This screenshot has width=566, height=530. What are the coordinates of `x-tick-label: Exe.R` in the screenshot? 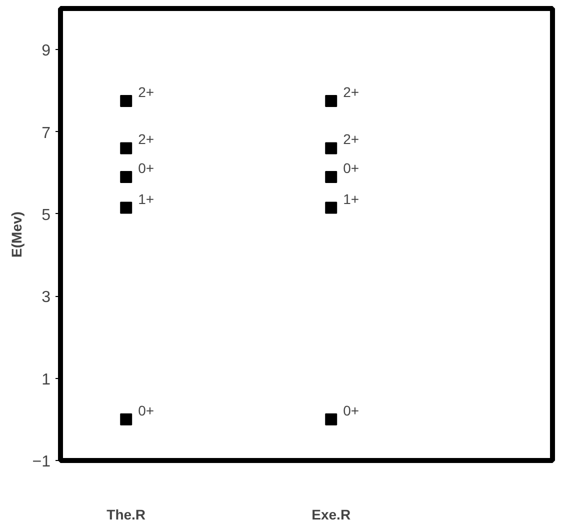 It's located at (331, 514).